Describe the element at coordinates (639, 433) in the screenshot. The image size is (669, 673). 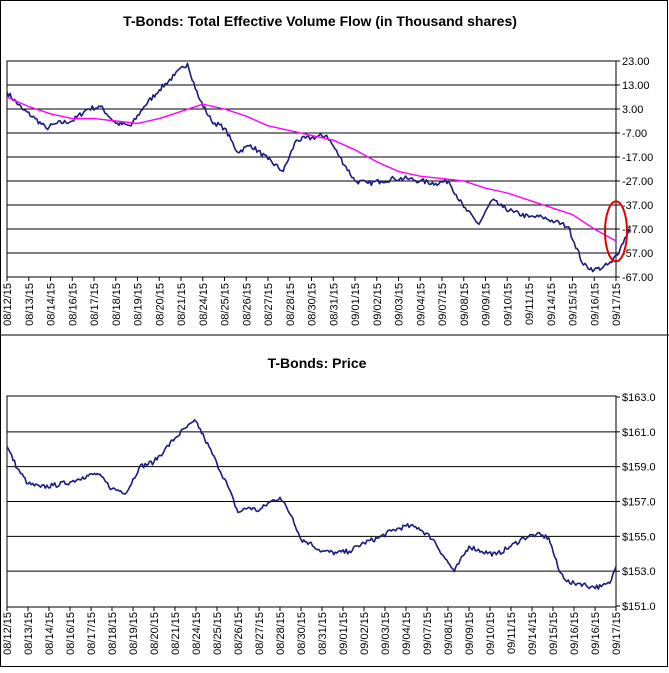
I see `y-tick-label: $161.0` at that location.